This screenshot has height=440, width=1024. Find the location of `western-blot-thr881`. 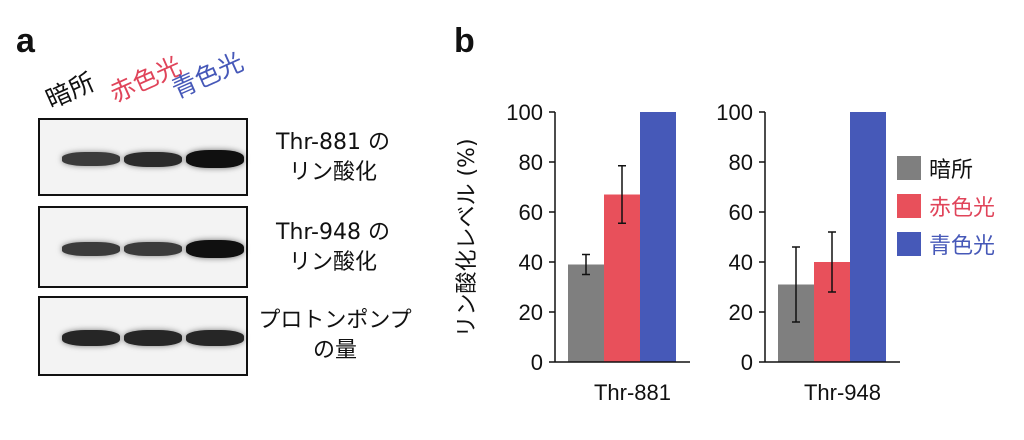

western-blot-thr881 is located at coordinates (143, 157).